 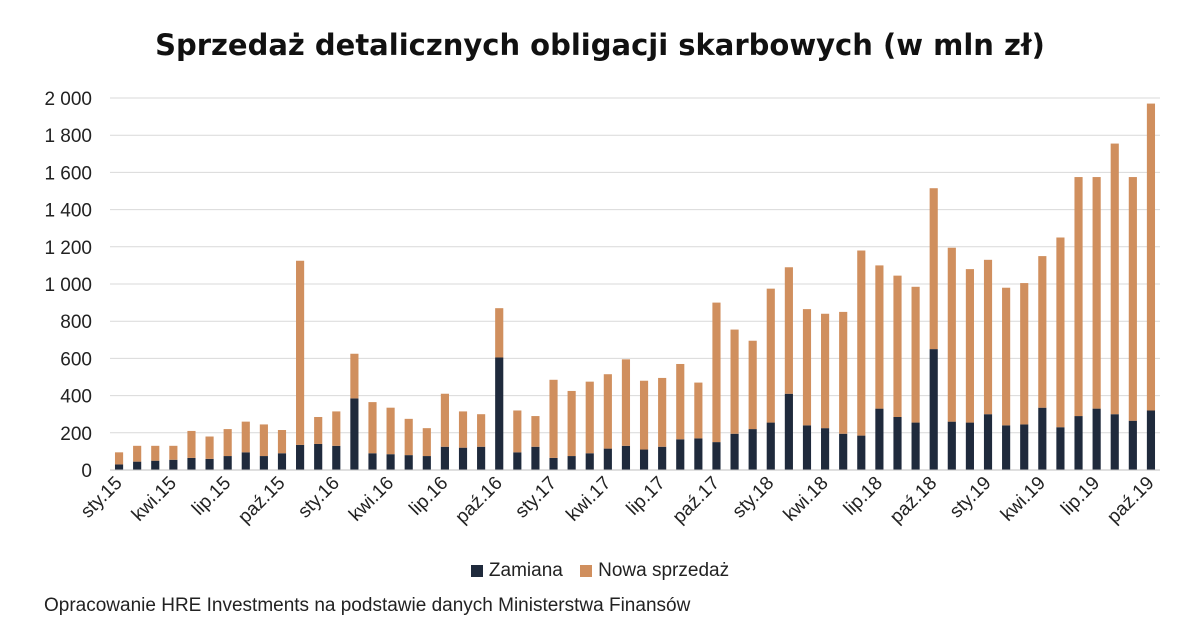 I want to click on x-tick-label: sty.19, so click(x=971, y=498).